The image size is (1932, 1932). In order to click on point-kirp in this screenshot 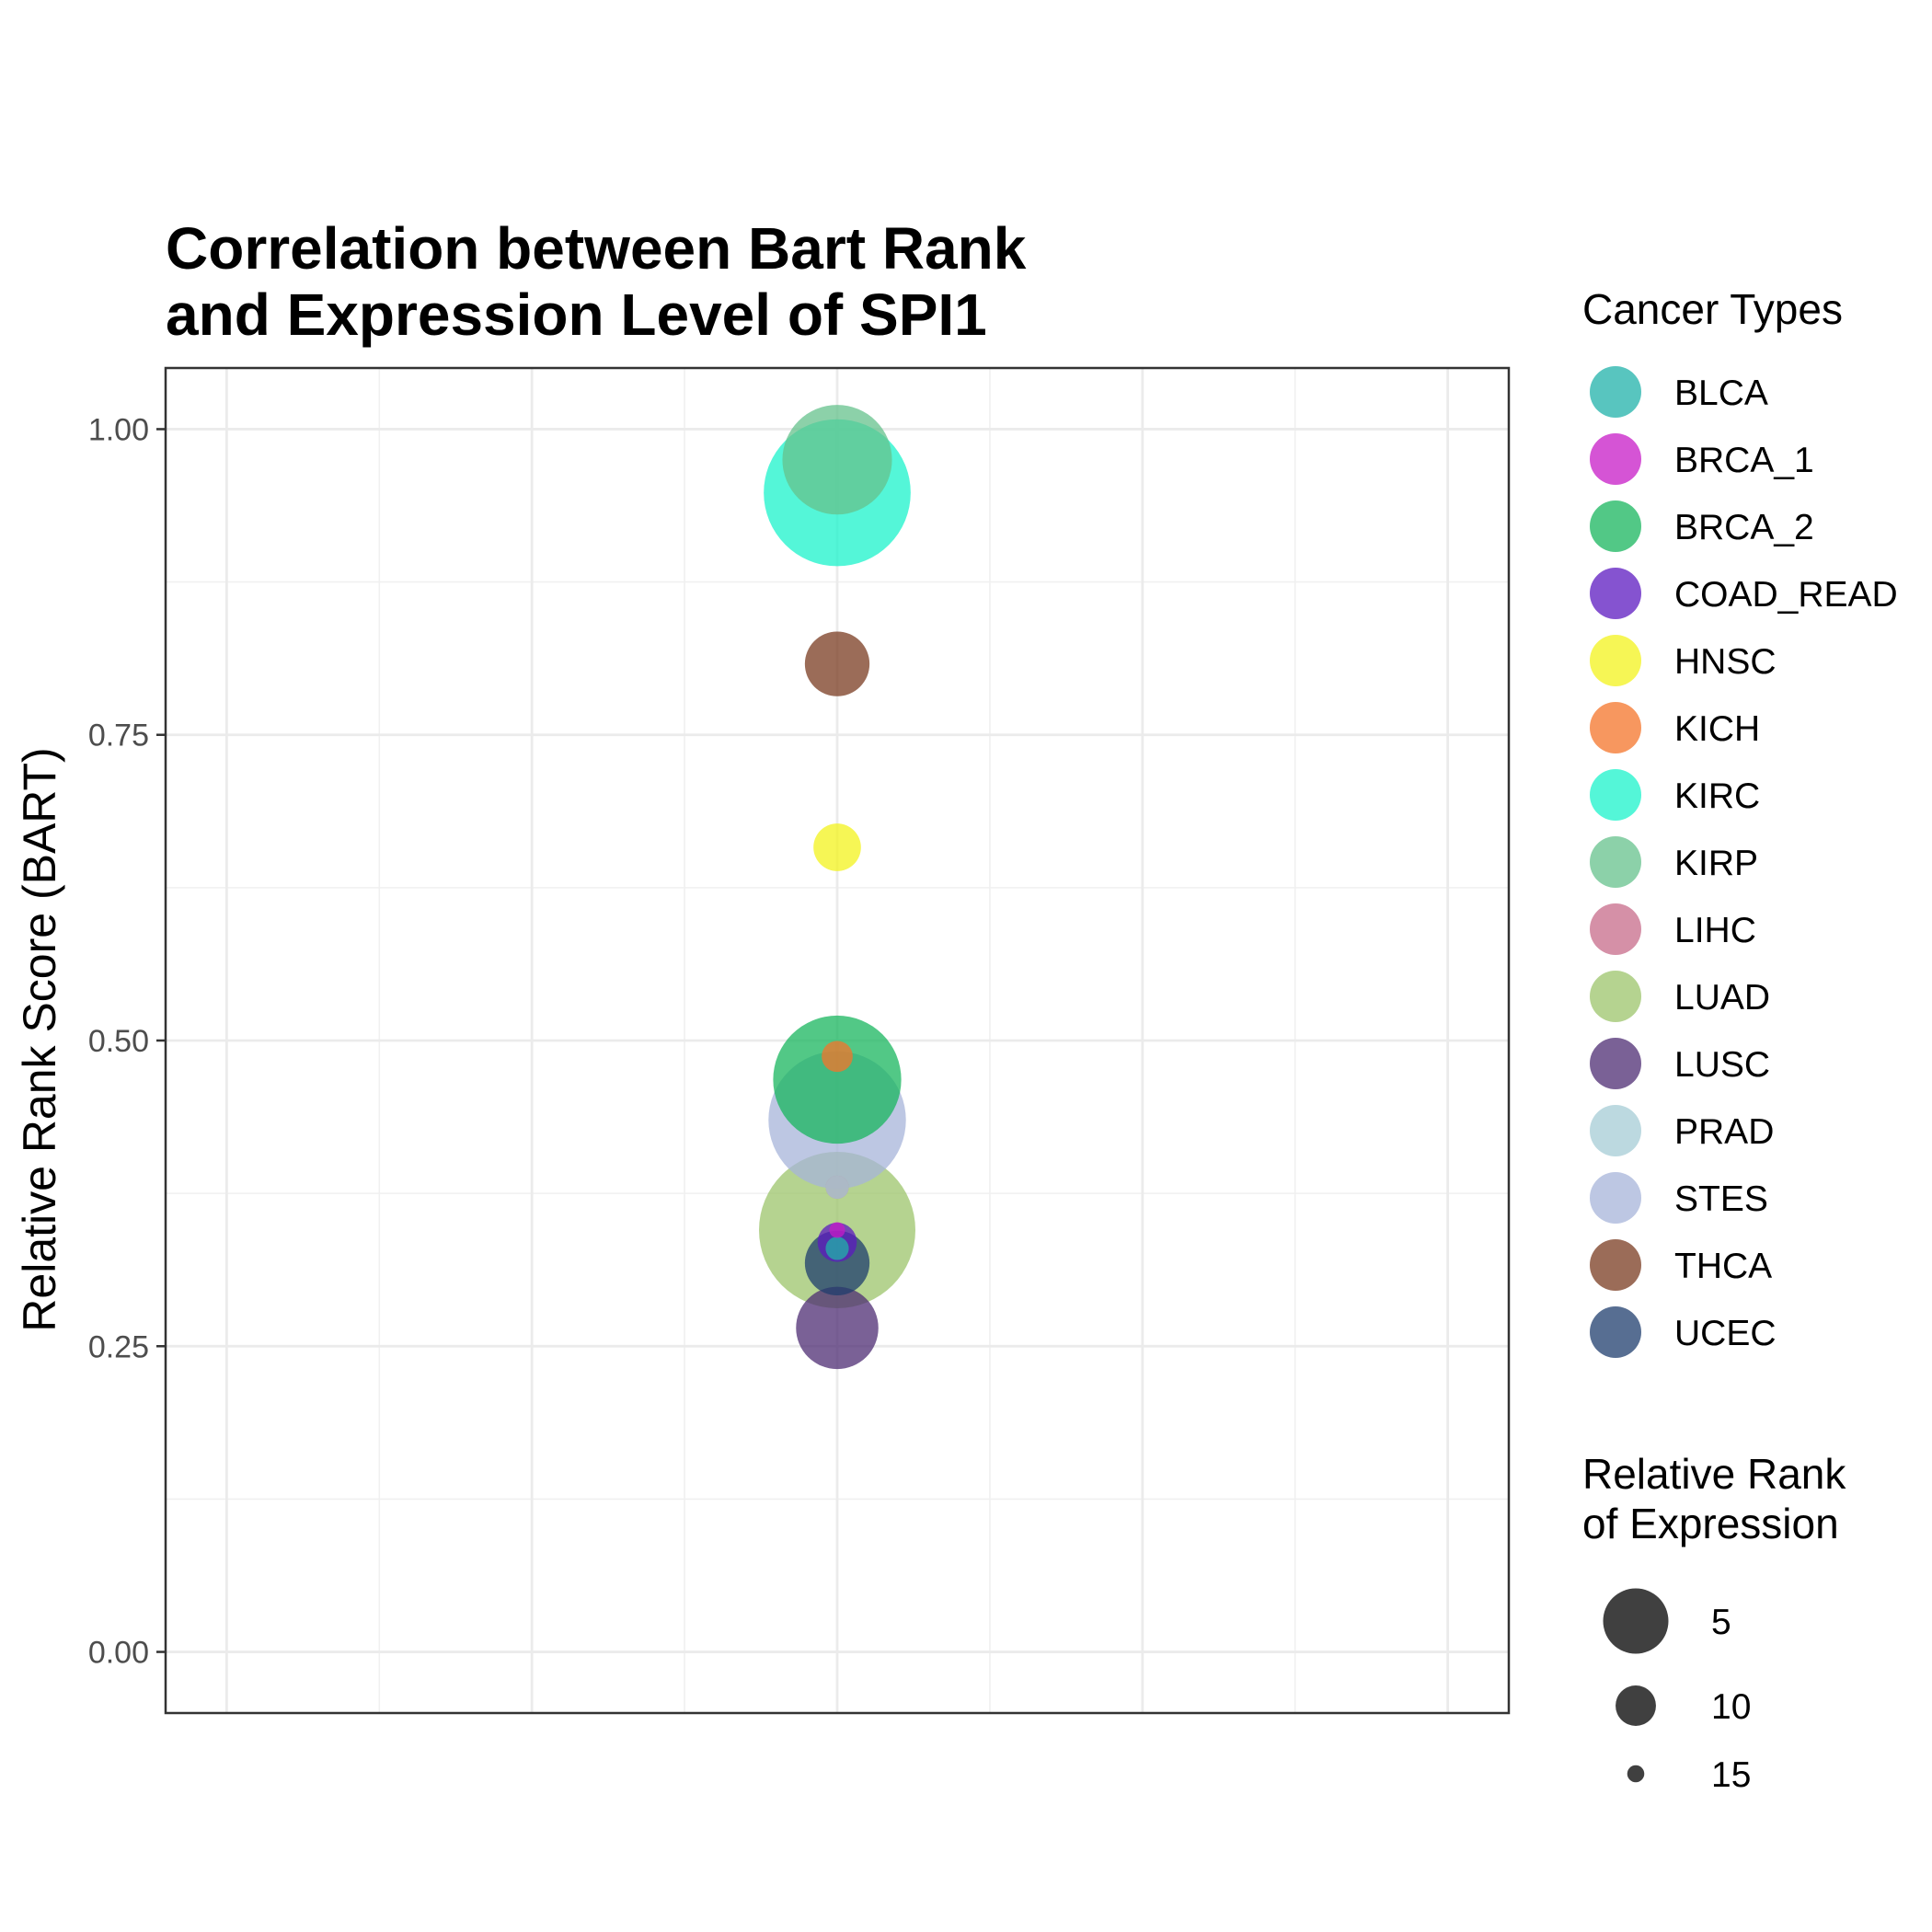, I will do `click(837, 460)`.